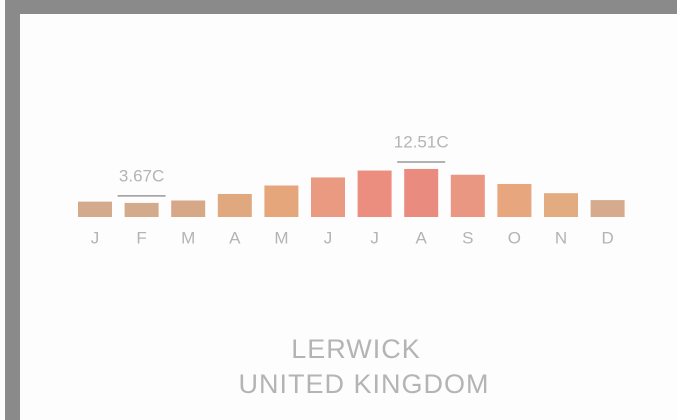 The width and height of the screenshot is (677, 420). I want to click on chart-subtitle: UNITED KINGDOM, so click(363, 384).